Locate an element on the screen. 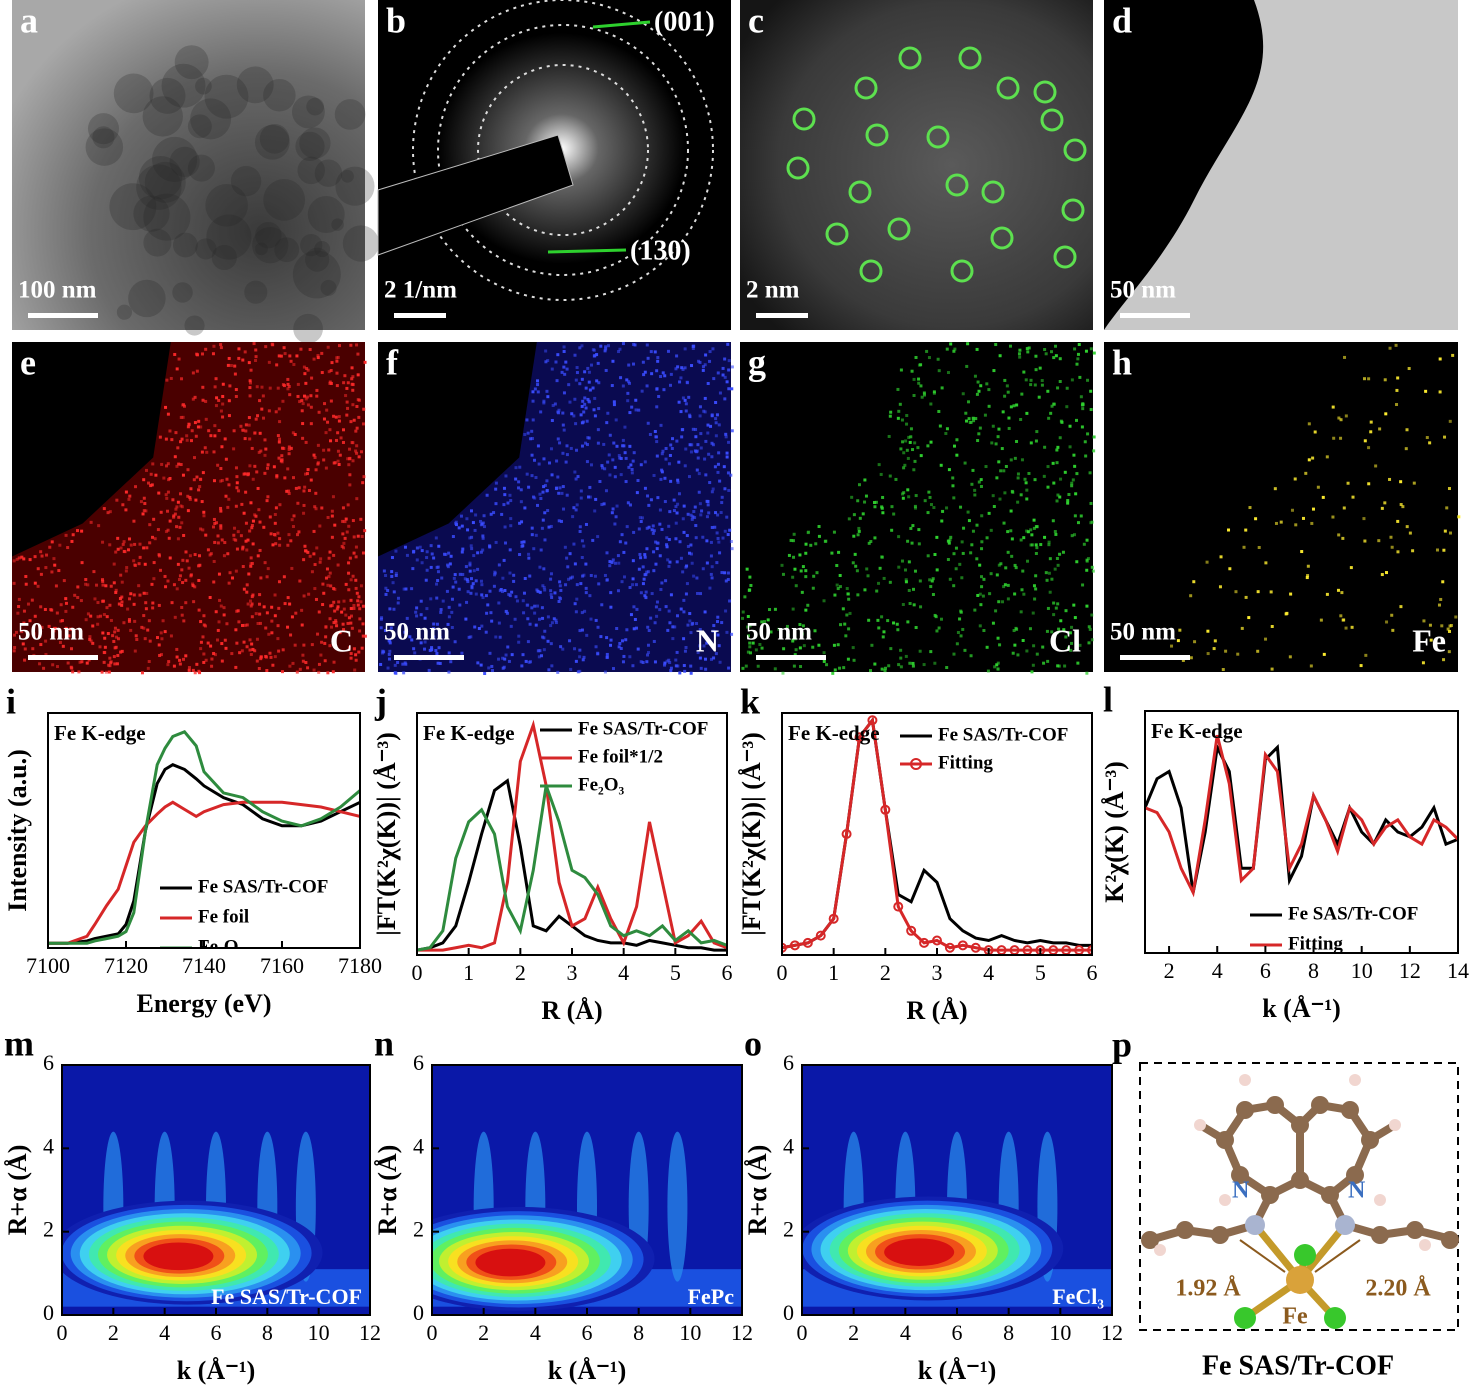 This screenshot has height=1393, width=1470. diagram-frame is located at coordinates (1299, 1196).